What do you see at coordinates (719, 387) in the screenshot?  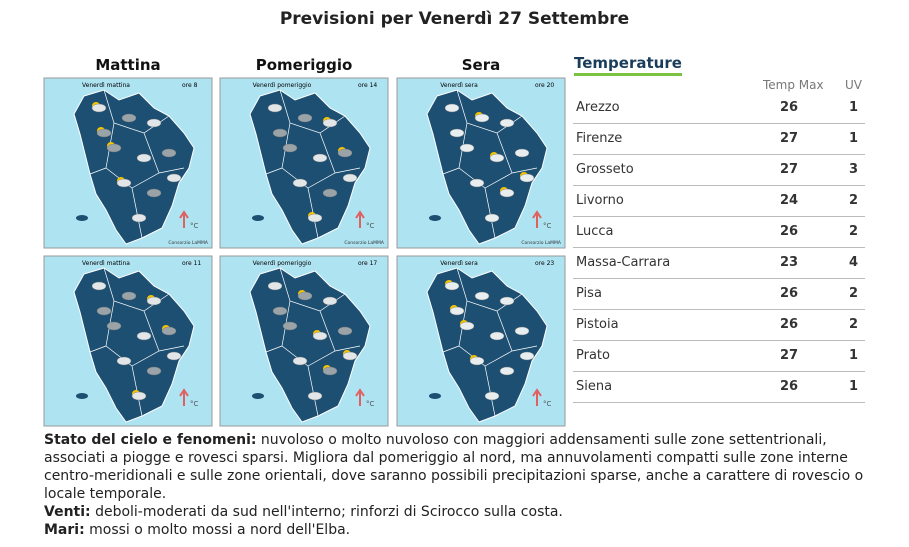 I see `table-row: Siena 26 1` at bounding box center [719, 387].